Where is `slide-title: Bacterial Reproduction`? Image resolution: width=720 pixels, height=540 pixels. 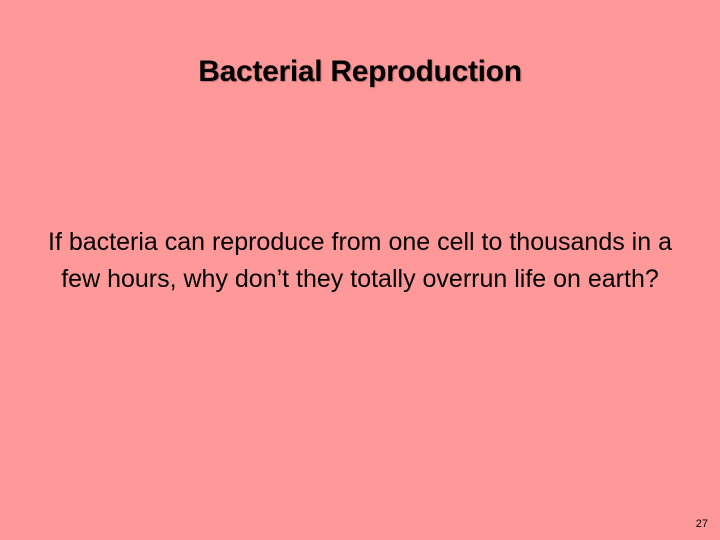
slide-title: Bacterial Reproduction is located at coordinates (360, 71).